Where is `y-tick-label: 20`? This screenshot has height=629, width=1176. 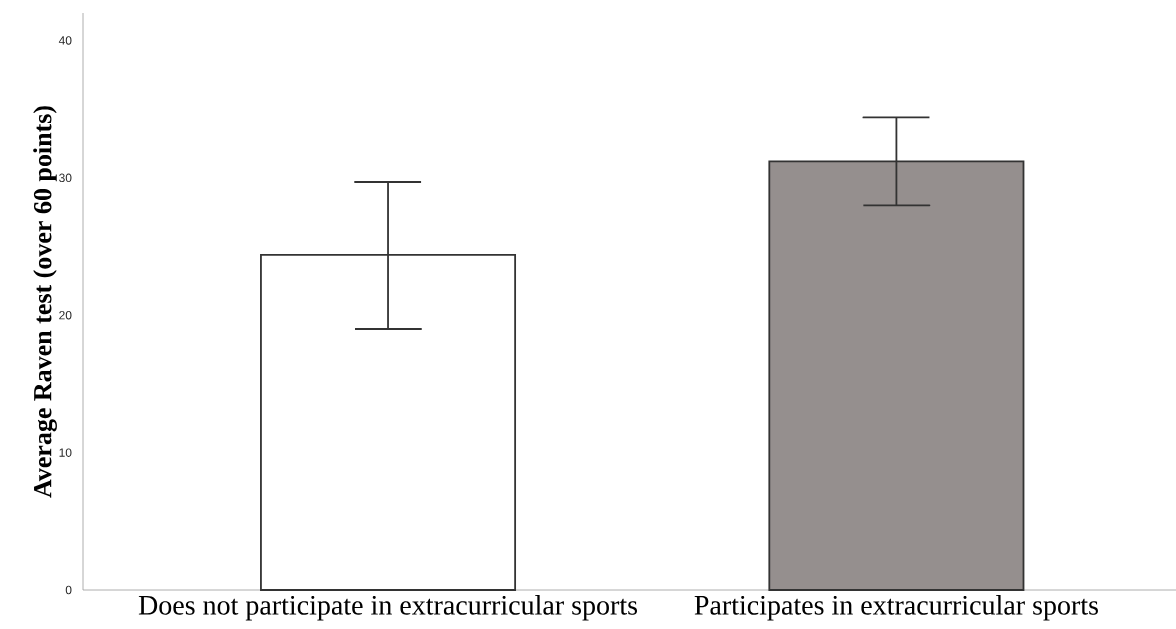
y-tick-label: 20 is located at coordinates (65, 315).